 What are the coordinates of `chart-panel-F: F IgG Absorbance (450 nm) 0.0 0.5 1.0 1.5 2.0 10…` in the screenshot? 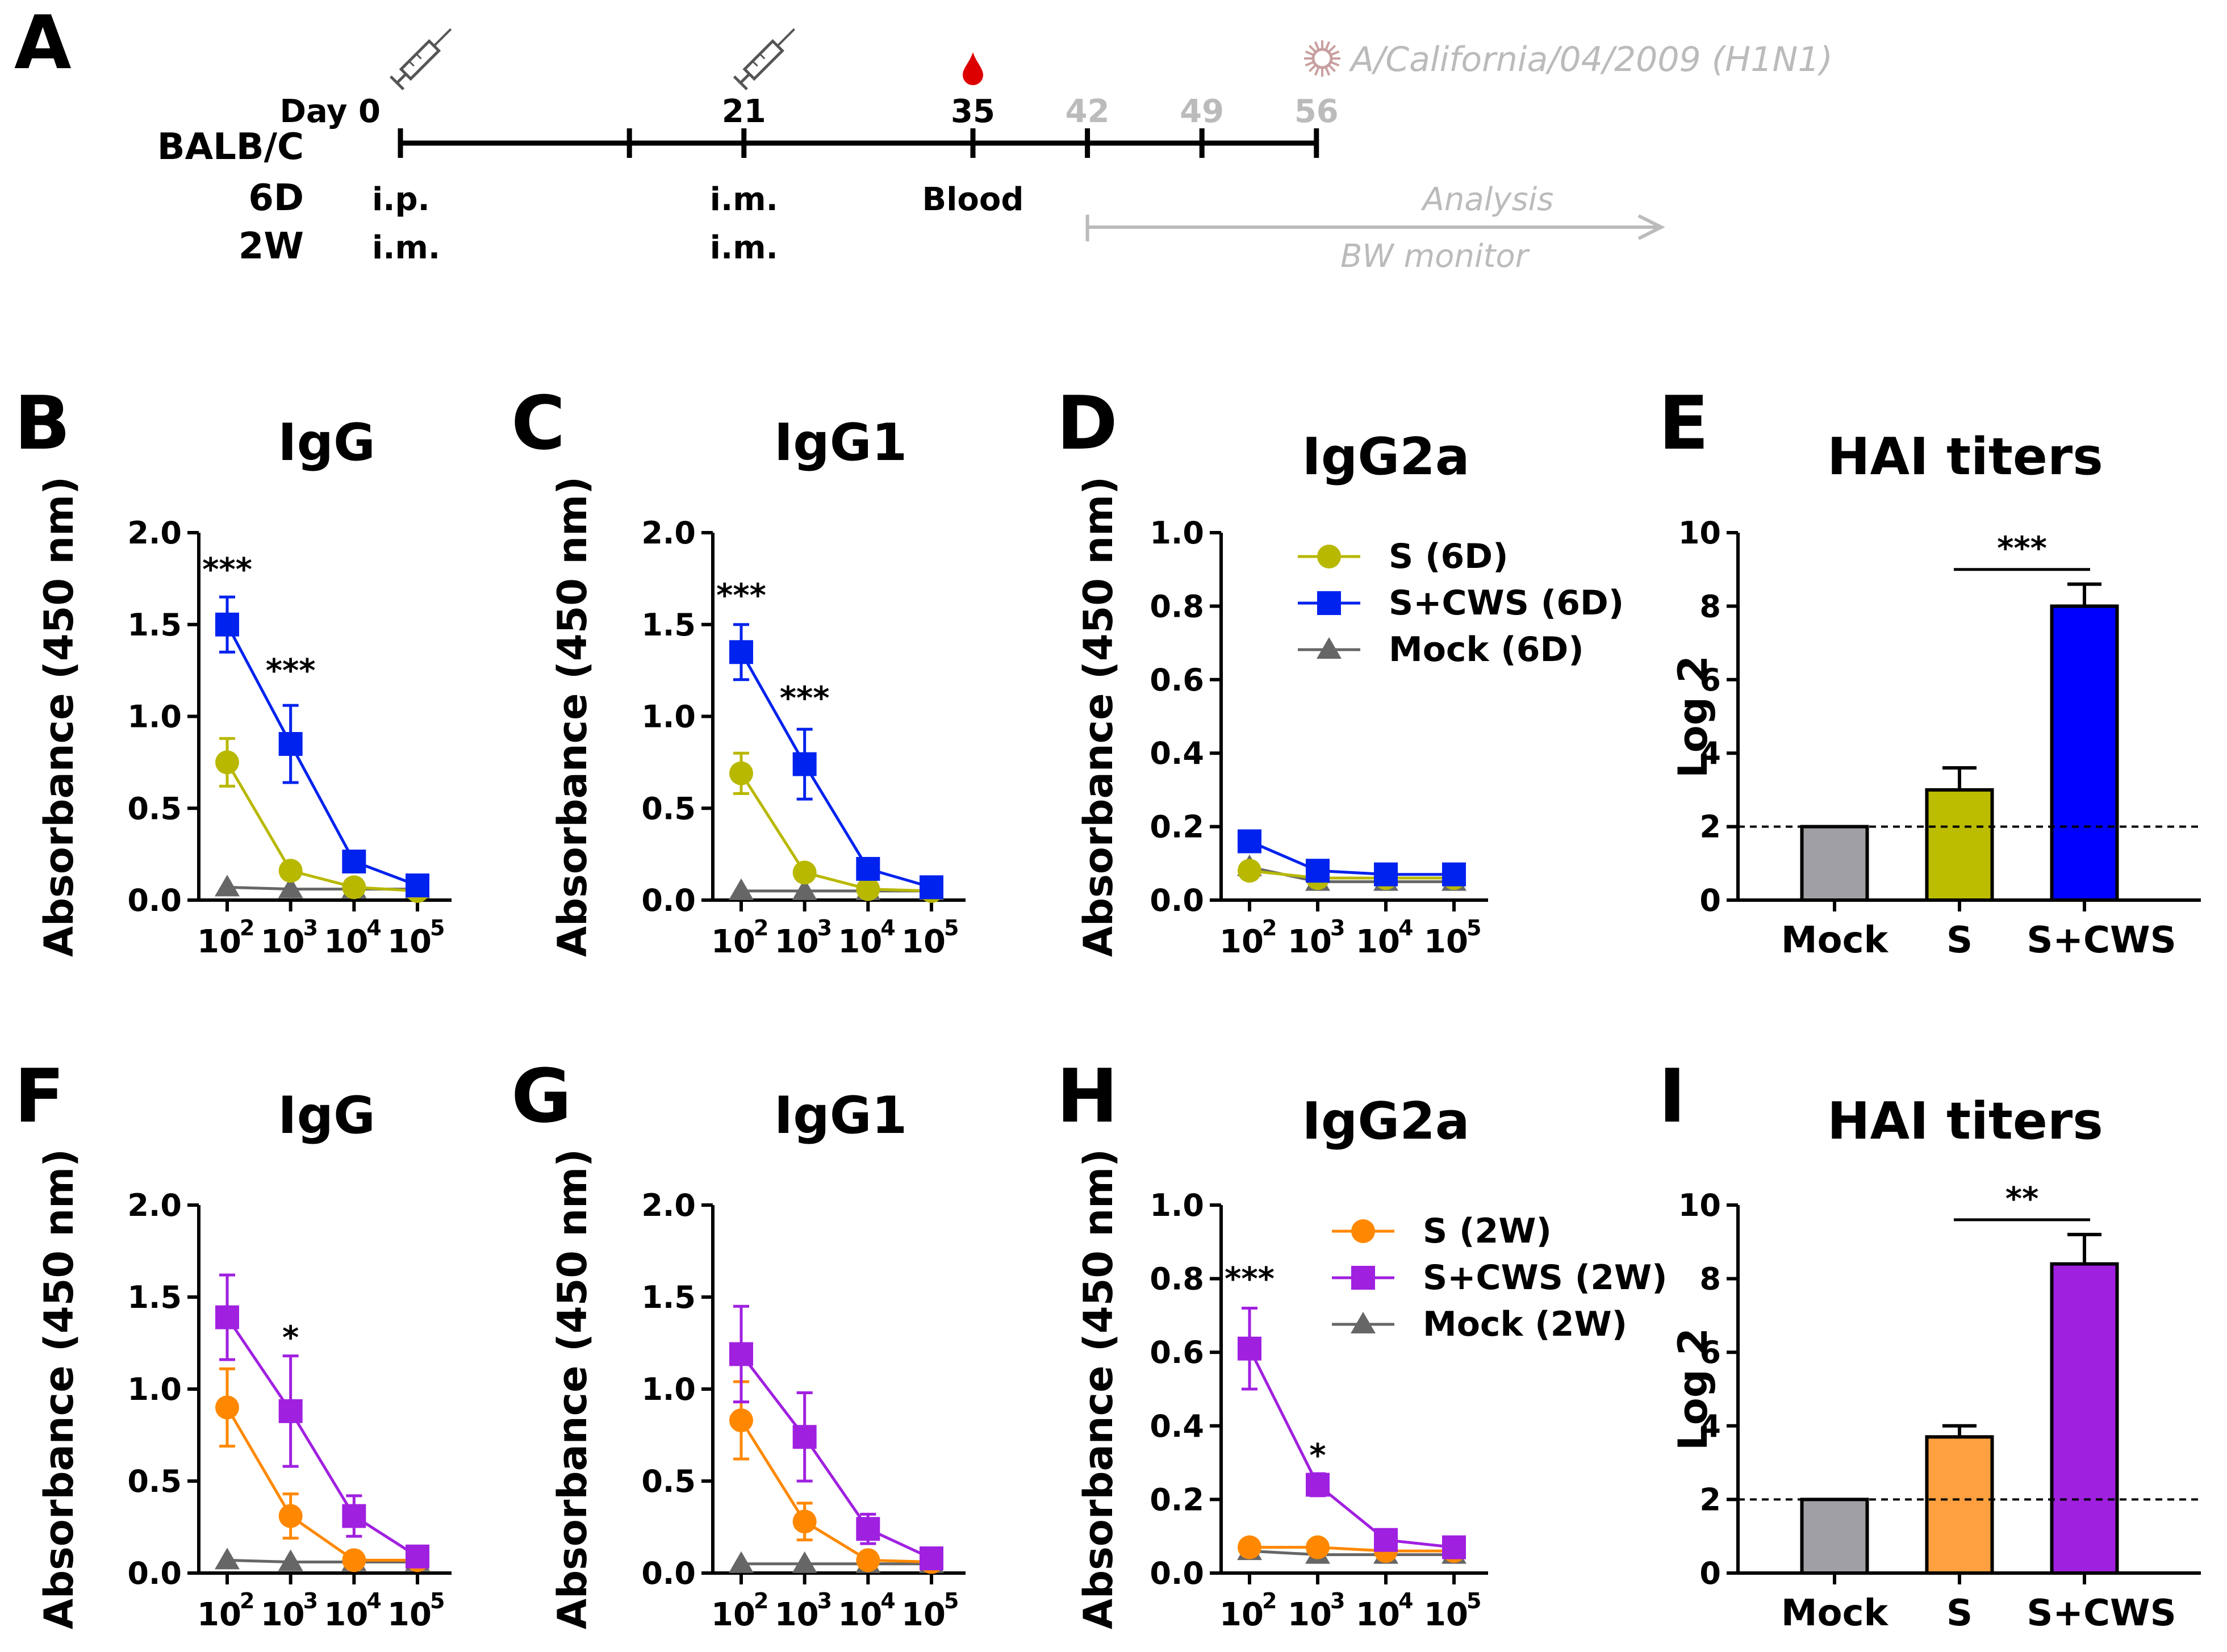 It's located at (233, 1343).